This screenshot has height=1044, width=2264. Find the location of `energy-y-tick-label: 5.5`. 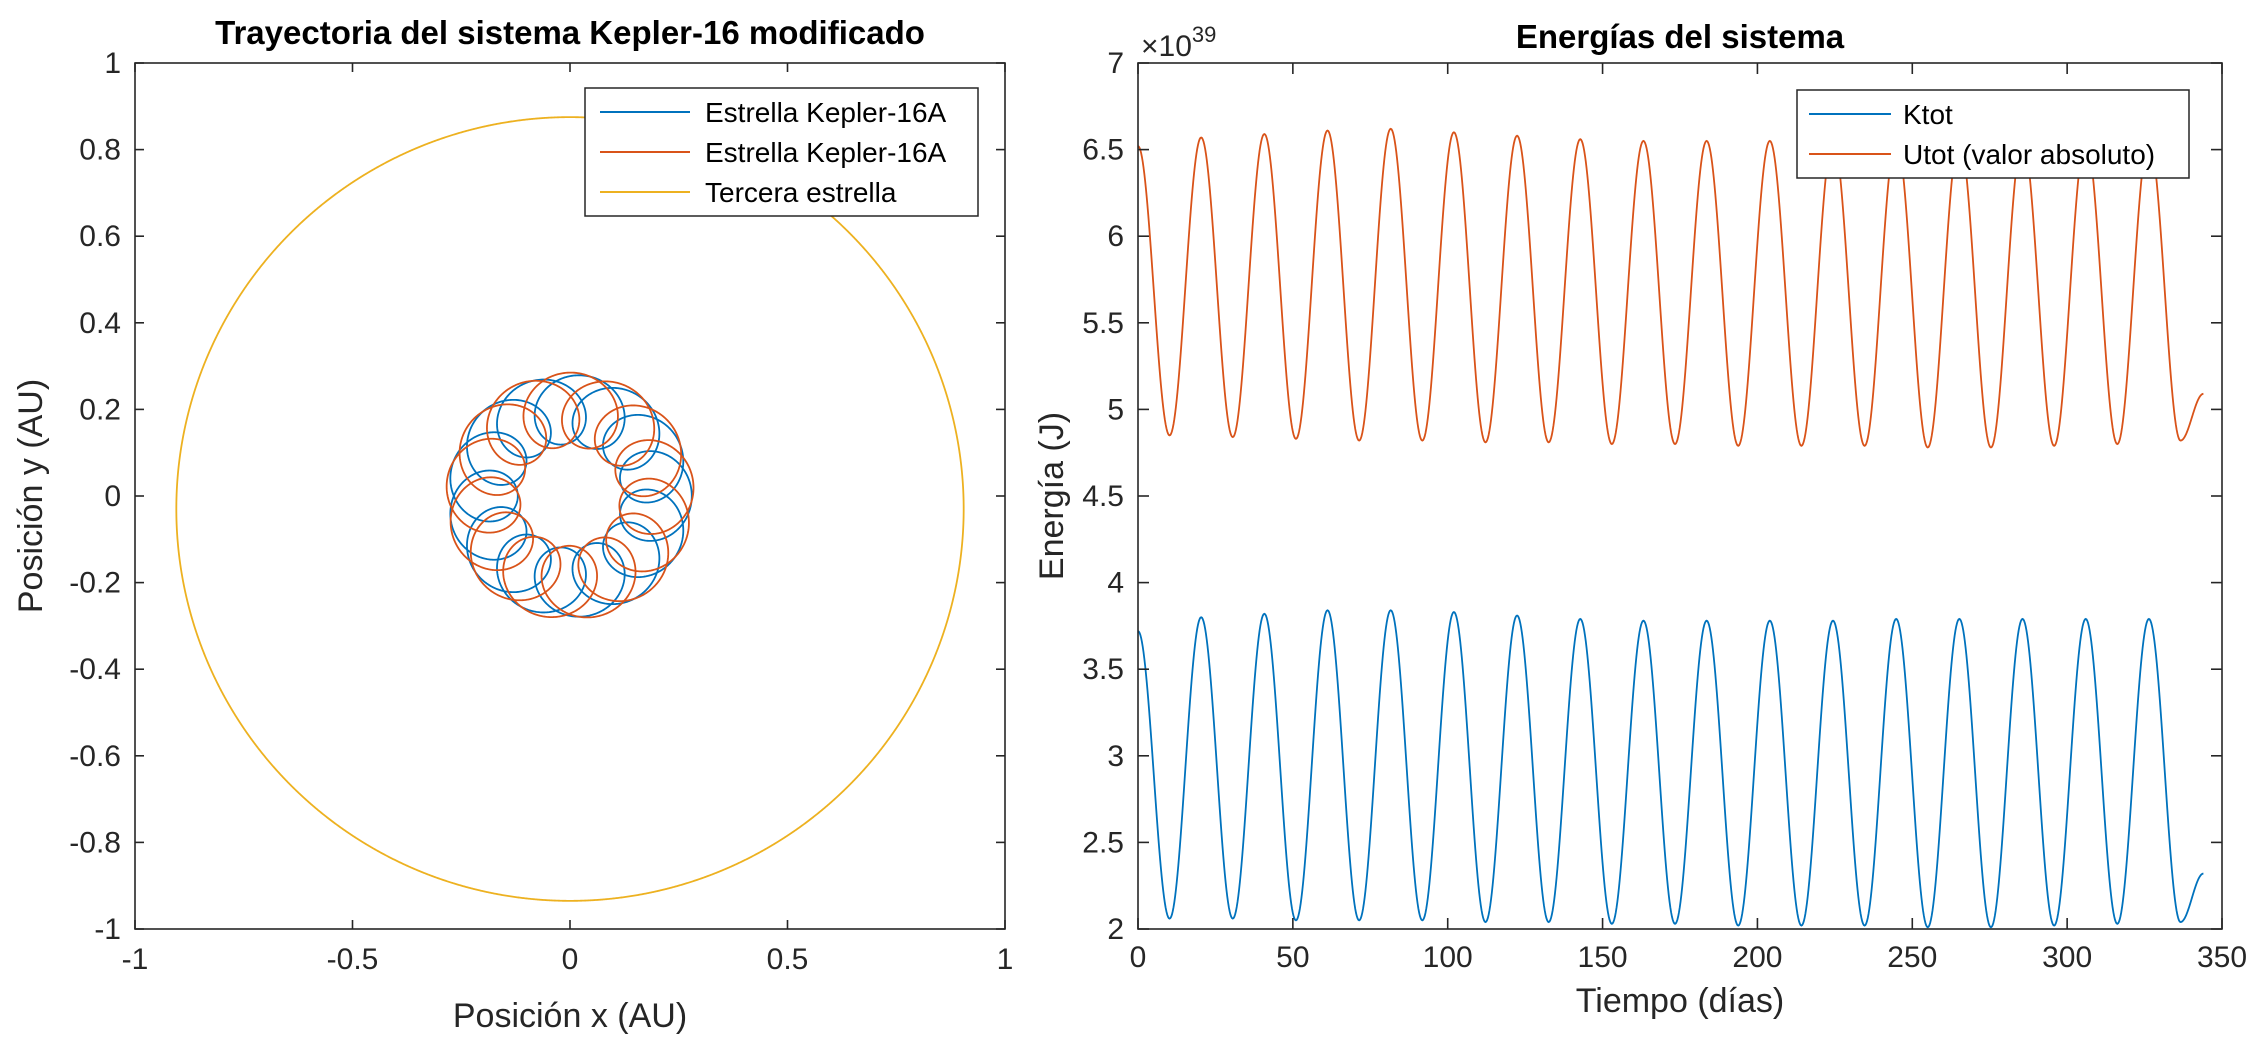

energy-y-tick-label: 5.5 is located at coordinates (1103, 323).